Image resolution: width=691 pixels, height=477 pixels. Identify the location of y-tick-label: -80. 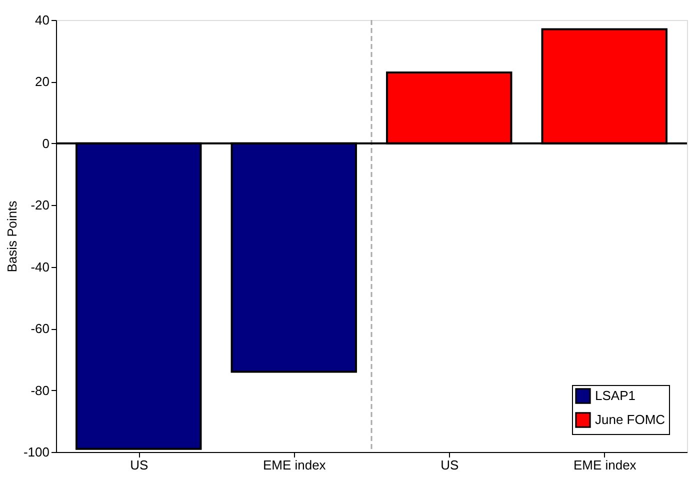
(40, 390).